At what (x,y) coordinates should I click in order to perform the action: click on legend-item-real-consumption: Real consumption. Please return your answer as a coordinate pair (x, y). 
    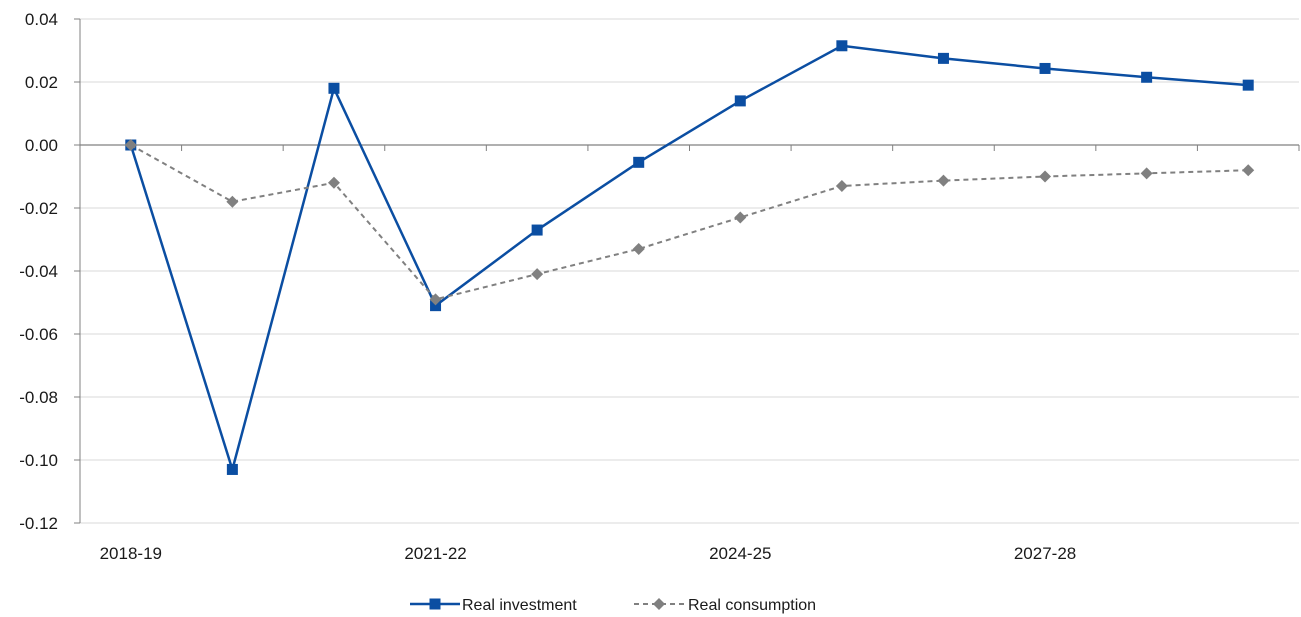
    Looking at the image, I should click on (725, 605).